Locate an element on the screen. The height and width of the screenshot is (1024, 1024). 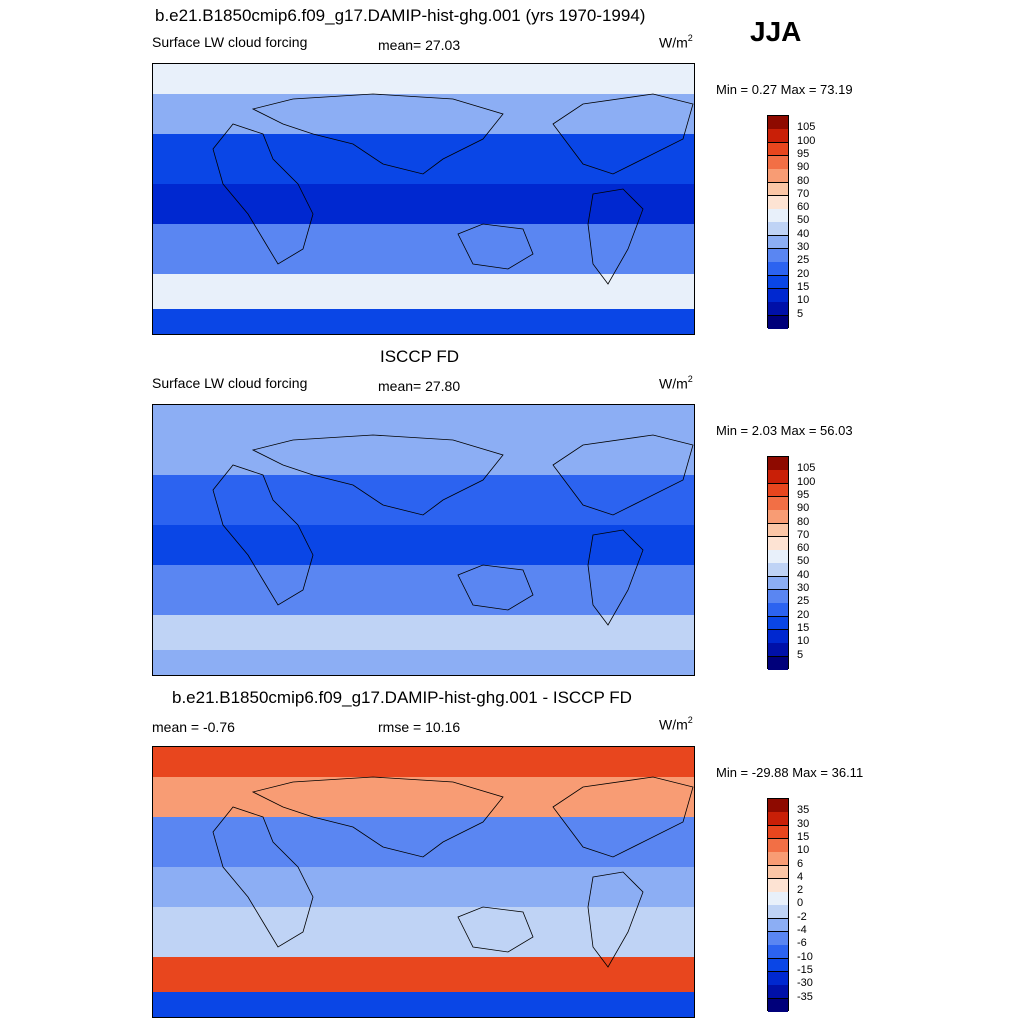
panel1-map is located at coordinates (423, 199).